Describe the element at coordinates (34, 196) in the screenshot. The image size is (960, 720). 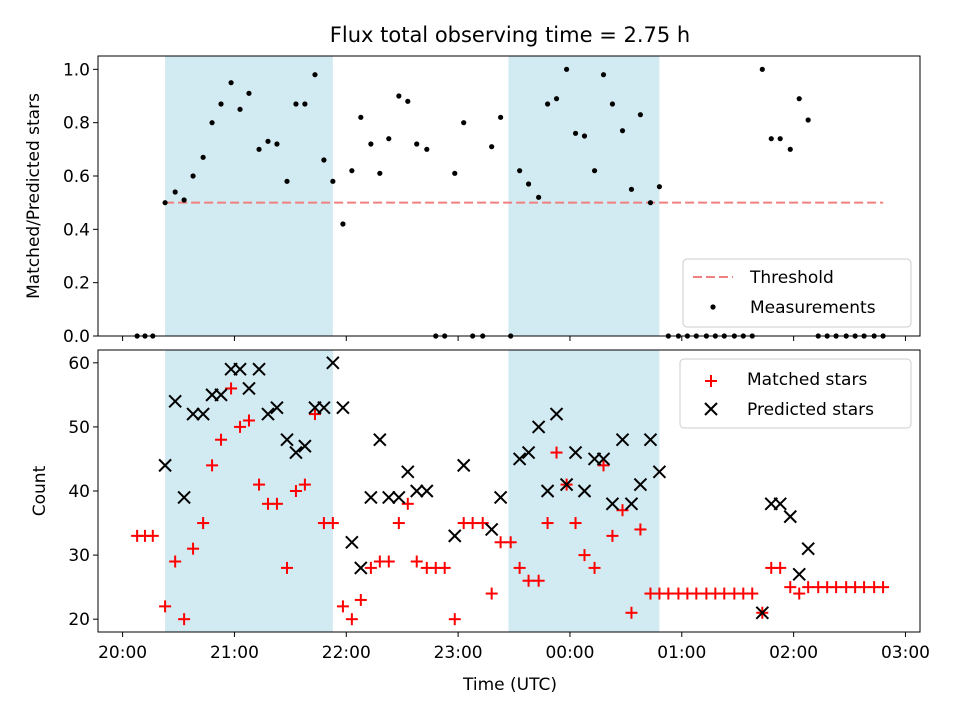
I see `ratio-panel-y-label: Matched/Predicted stars` at that location.